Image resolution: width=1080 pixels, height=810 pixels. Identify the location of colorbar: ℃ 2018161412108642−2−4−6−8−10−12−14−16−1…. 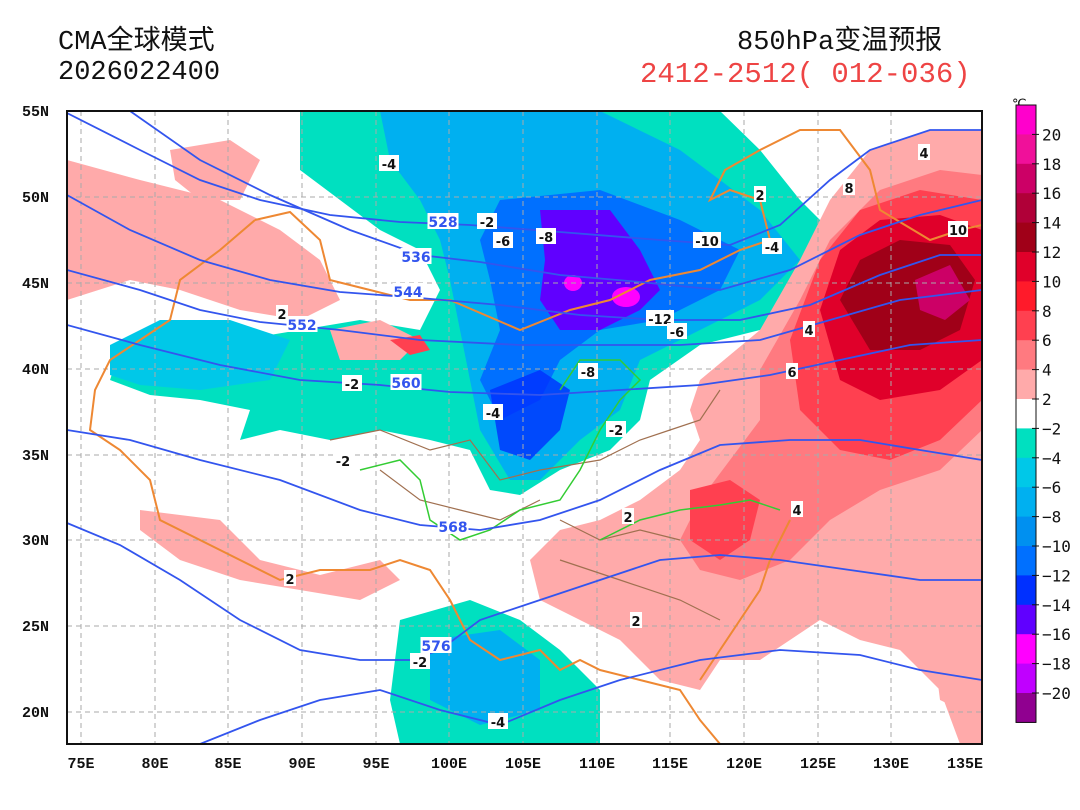
(1041, 410).